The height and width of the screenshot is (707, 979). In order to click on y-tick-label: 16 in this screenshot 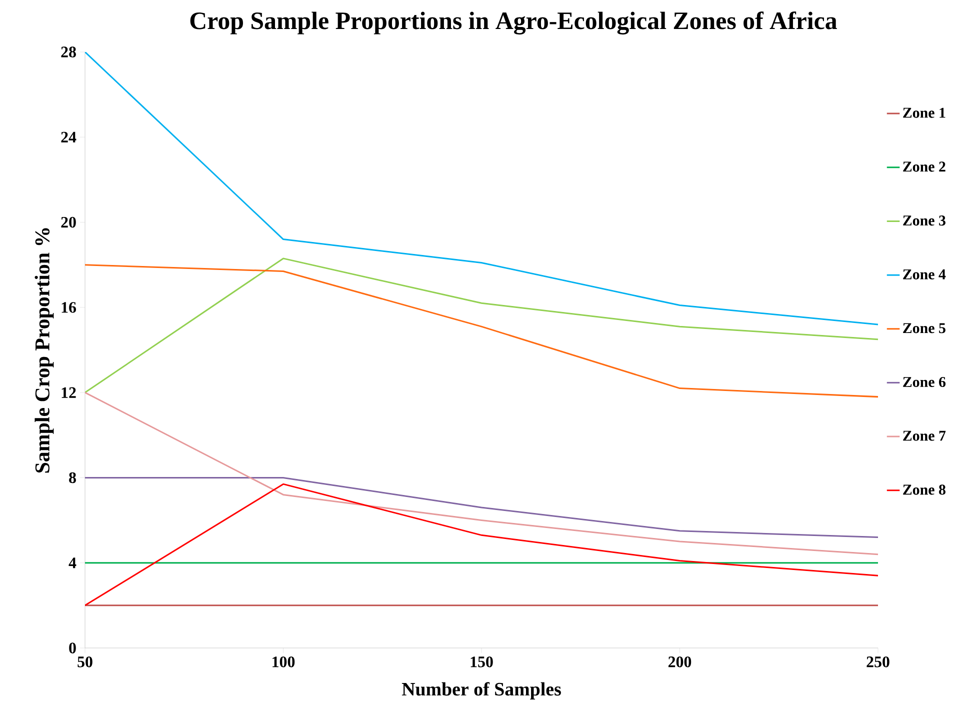, I will do `click(69, 307)`.